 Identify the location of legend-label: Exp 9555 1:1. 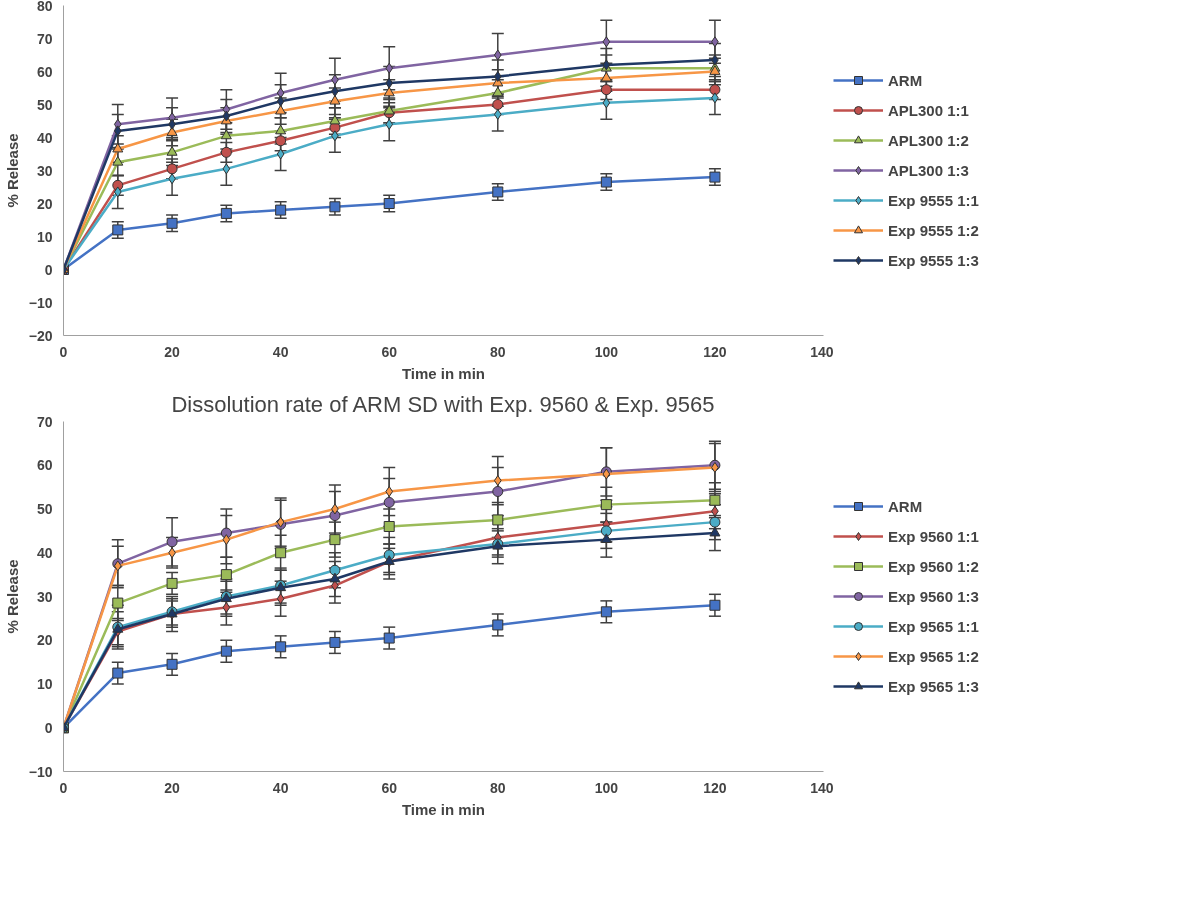
(933, 200).